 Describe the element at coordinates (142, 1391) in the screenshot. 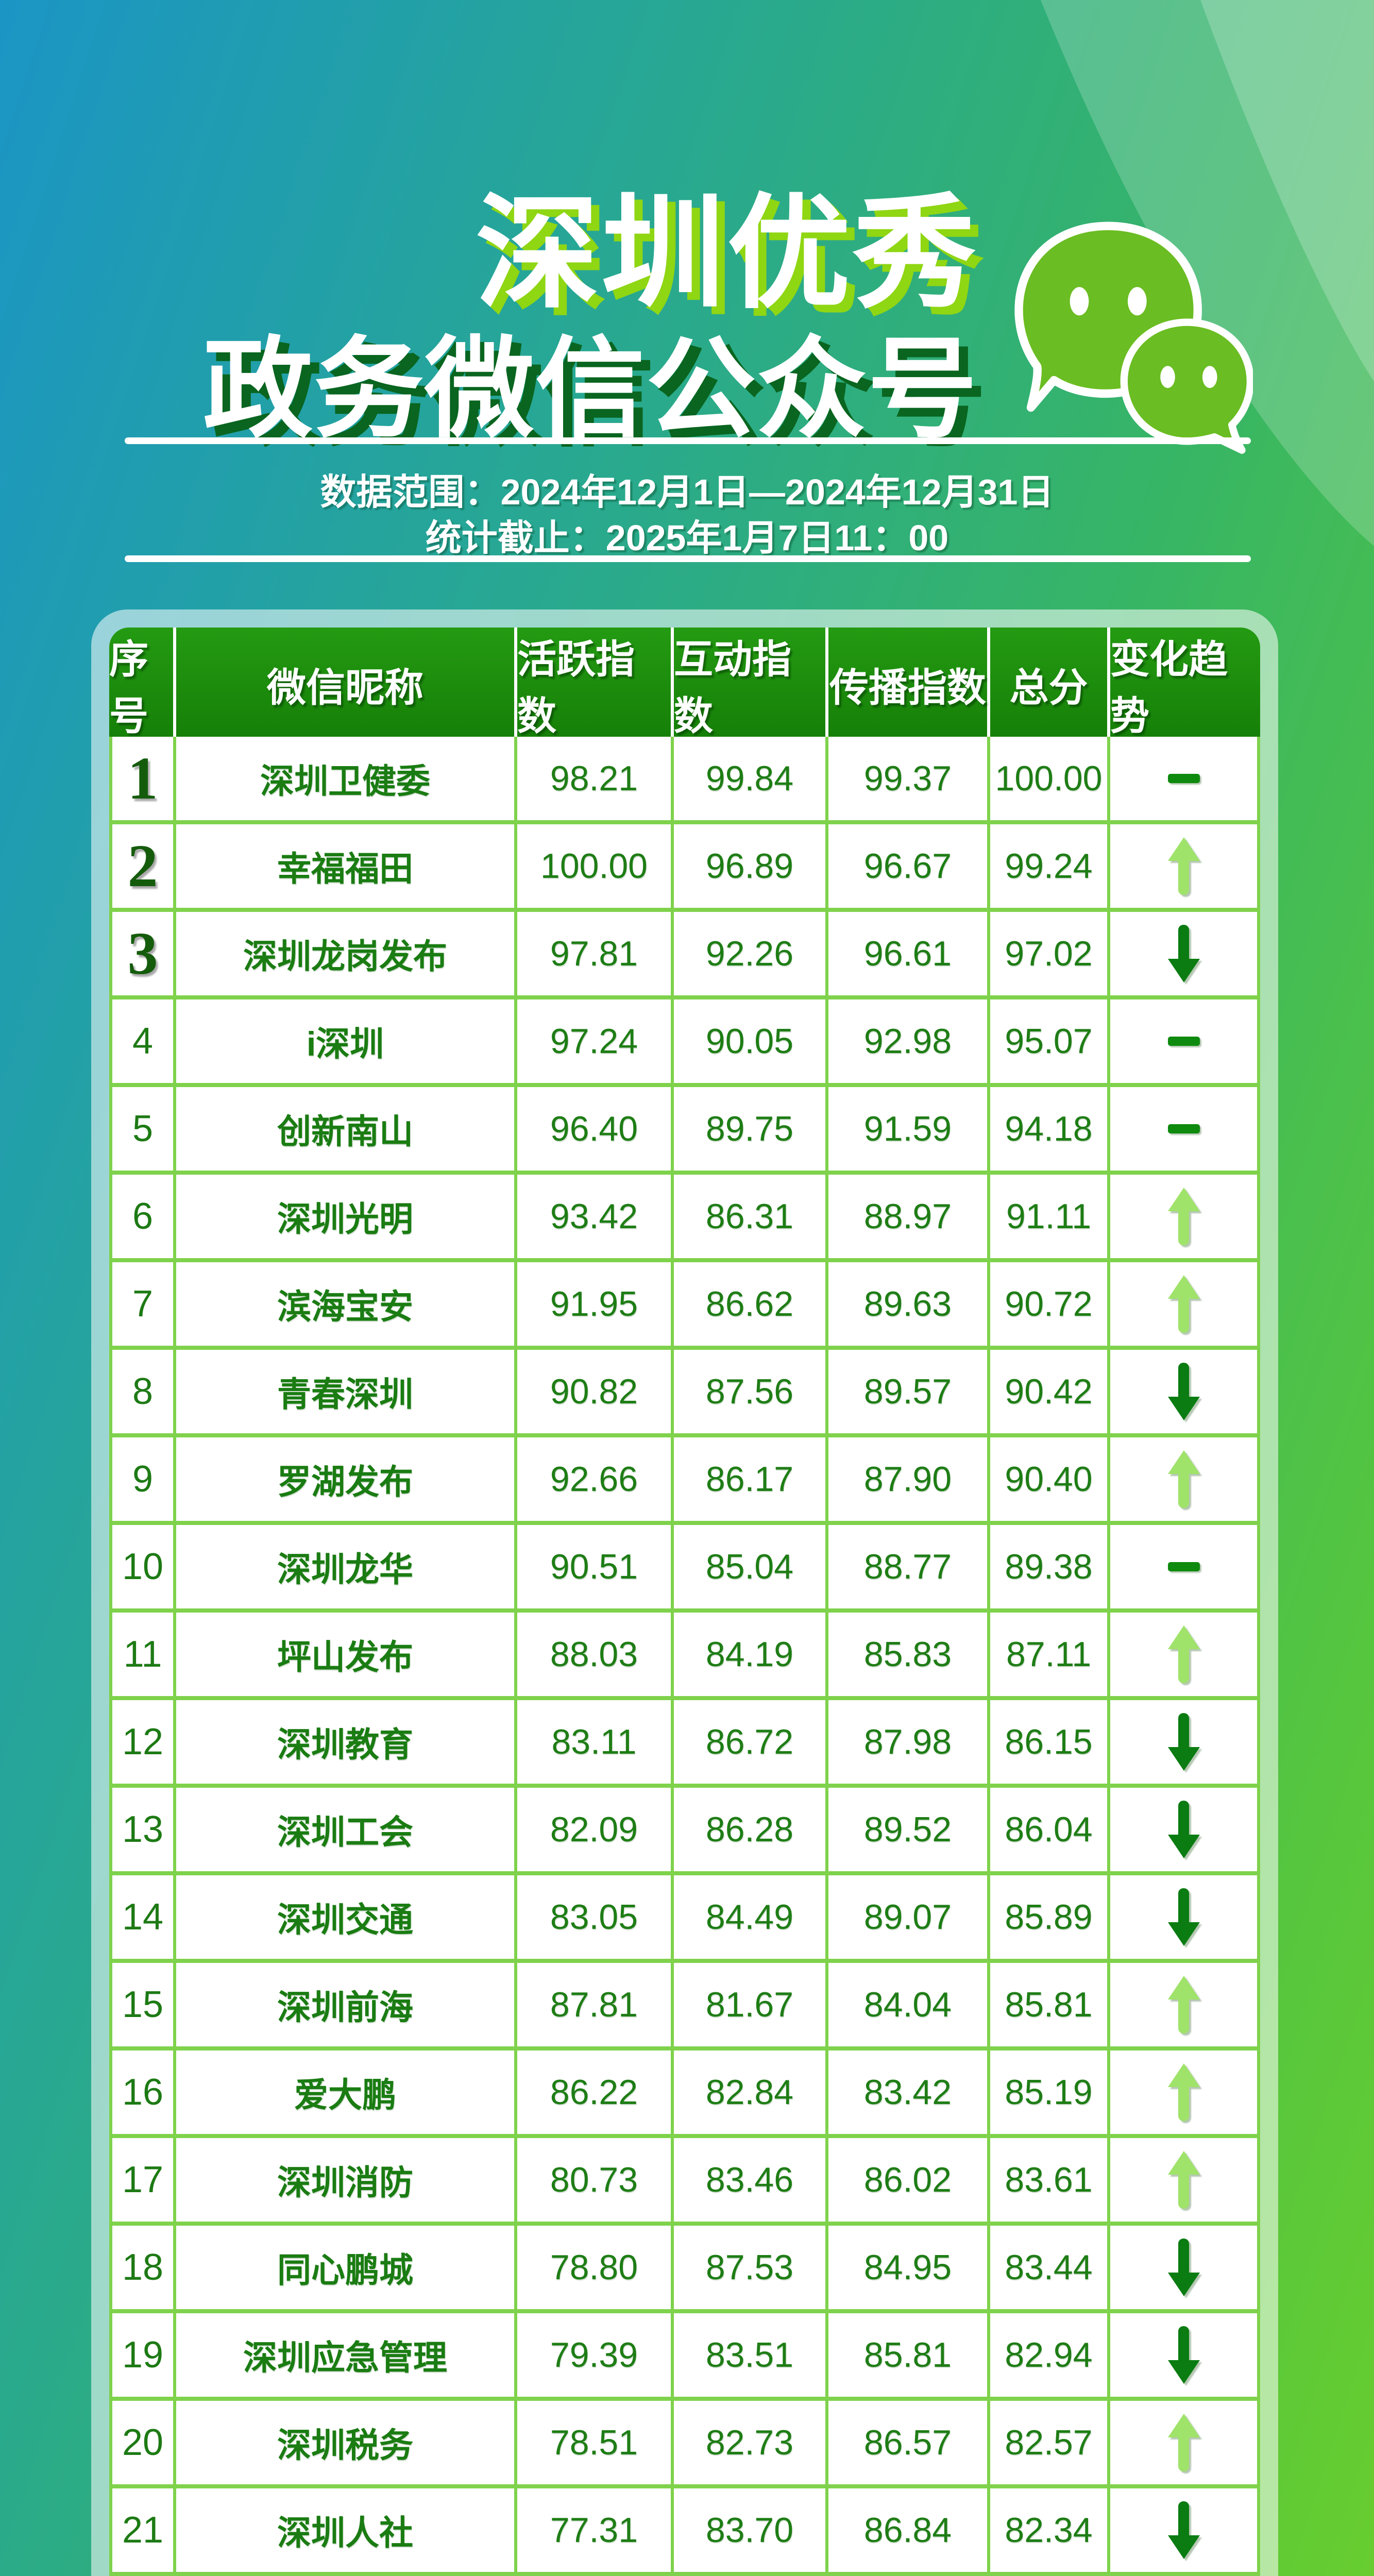

I see `rank-cell: 8` at that location.